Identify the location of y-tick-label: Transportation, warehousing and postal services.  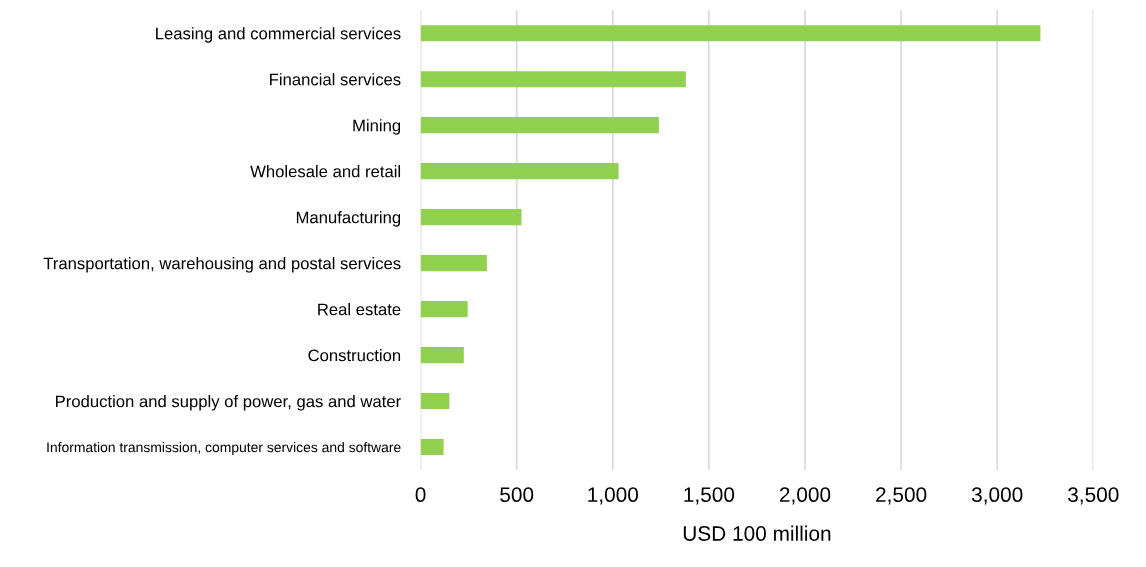
(222, 265).